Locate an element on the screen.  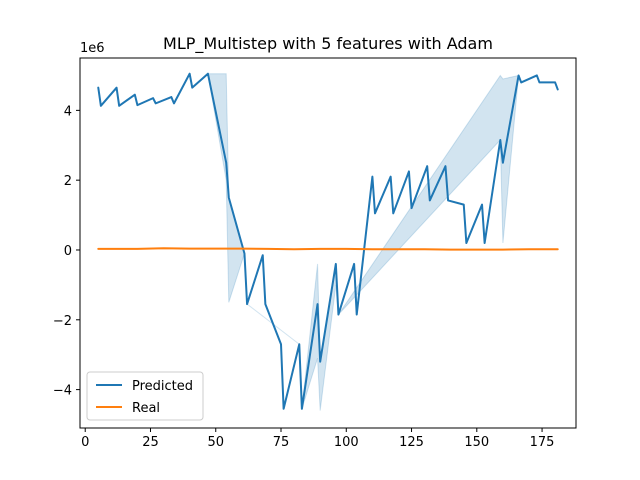
y-tick-label: 0 is located at coordinates (68, 251).